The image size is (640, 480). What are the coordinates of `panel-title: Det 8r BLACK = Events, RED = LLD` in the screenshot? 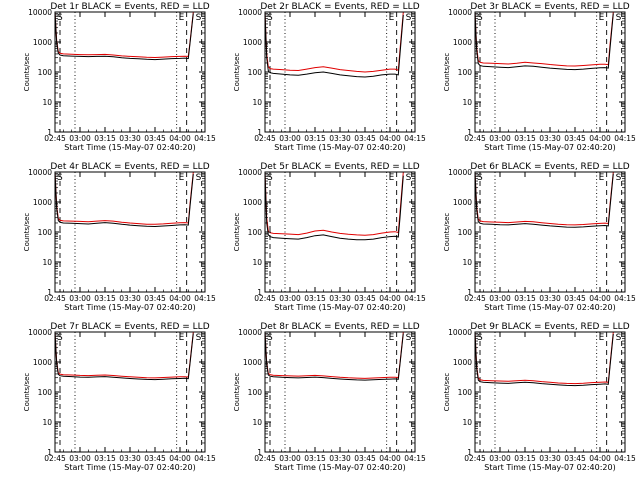 It's located at (339, 327).